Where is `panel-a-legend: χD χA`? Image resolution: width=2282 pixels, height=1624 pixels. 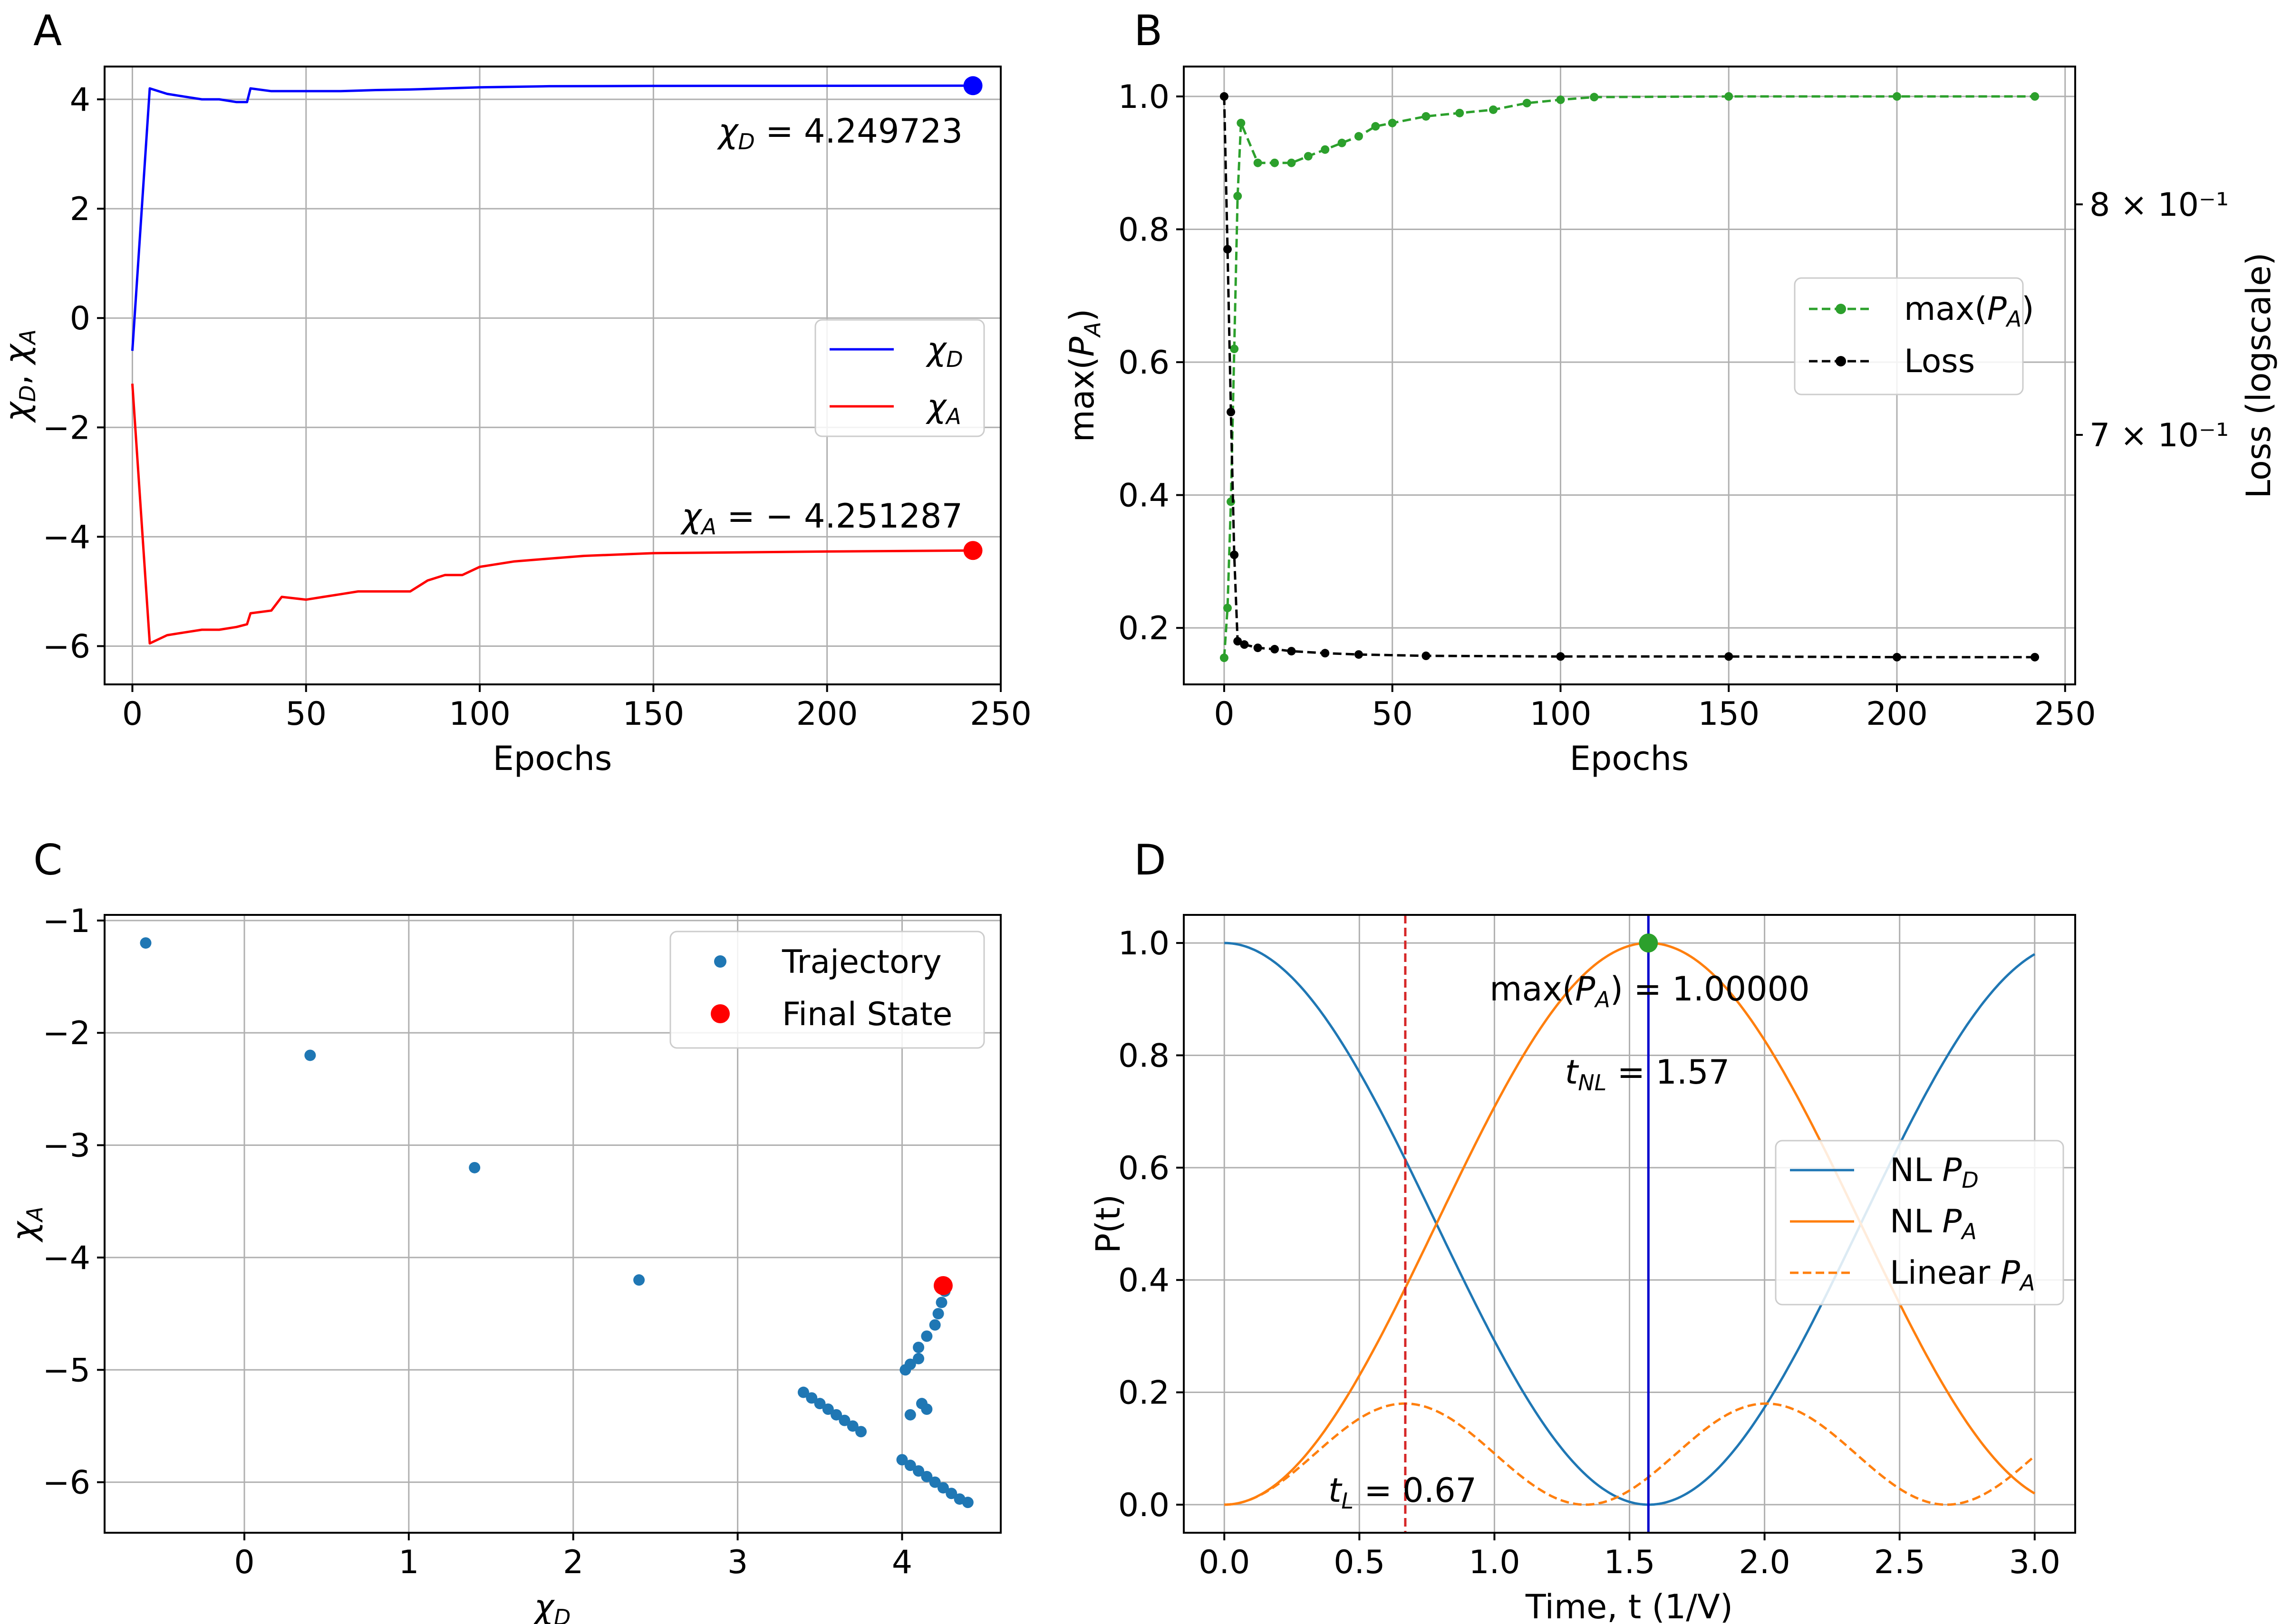 panel-a-legend: χD χA is located at coordinates (899, 378).